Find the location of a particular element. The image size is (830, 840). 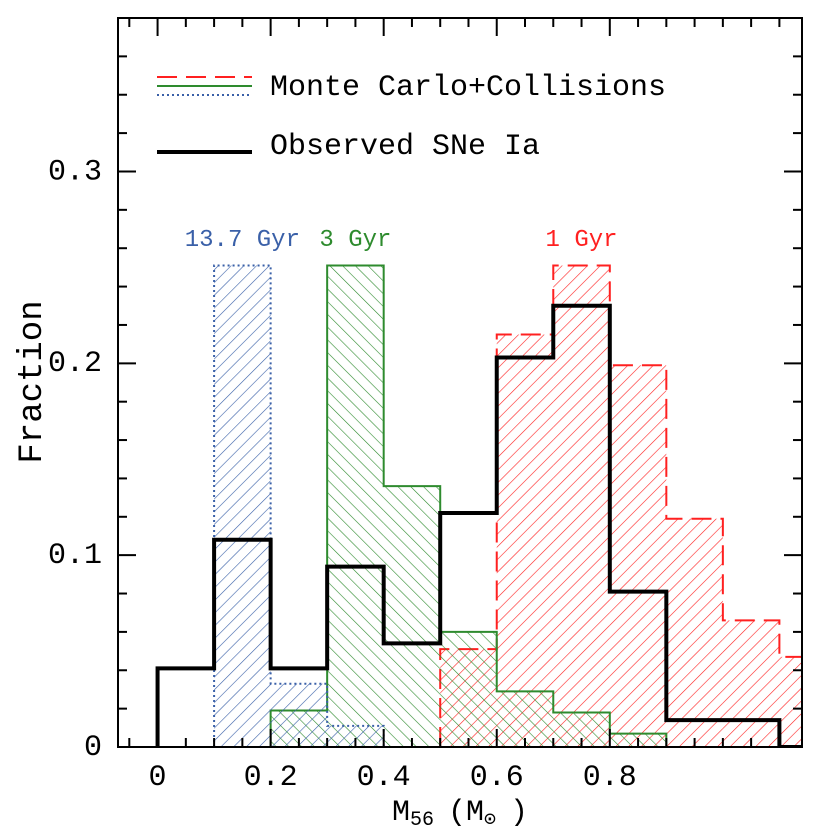

legend-label: Monte Carlo+Collisions is located at coordinates (468, 88).